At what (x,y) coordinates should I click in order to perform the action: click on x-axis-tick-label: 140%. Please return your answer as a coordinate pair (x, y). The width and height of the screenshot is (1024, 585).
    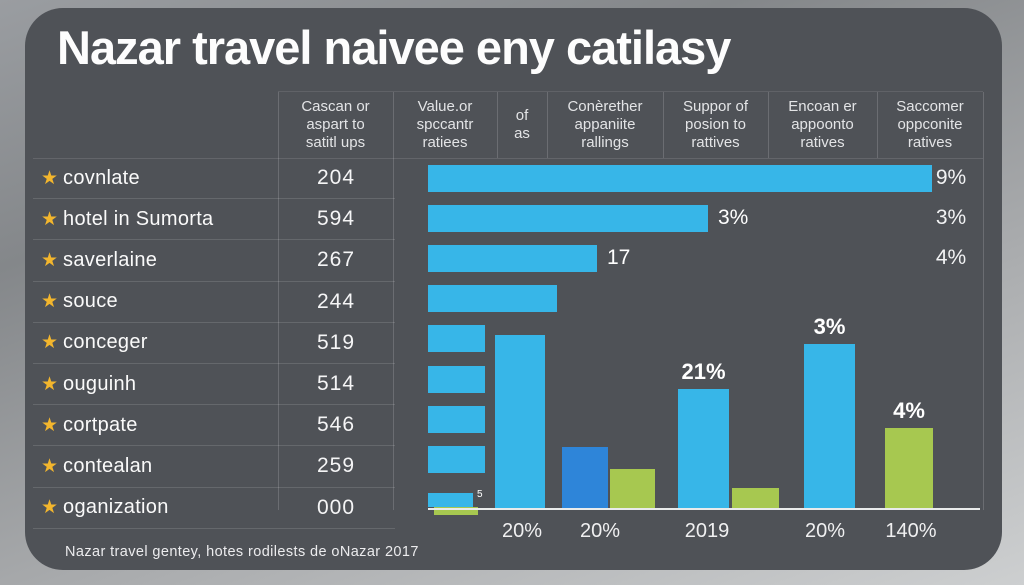
    Looking at the image, I should click on (911, 531).